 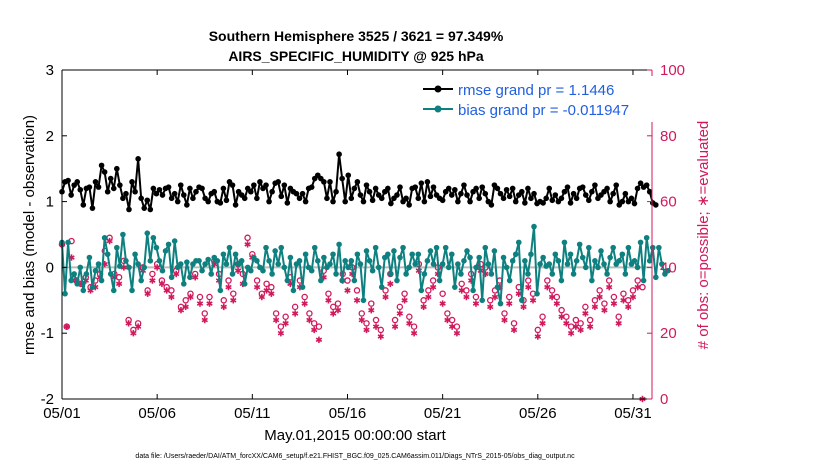 What do you see at coordinates (543, 110) in the screenshot?
I see `legend-bias-label: bias grand pr = -0.011947` at bounding box center [543, 110].